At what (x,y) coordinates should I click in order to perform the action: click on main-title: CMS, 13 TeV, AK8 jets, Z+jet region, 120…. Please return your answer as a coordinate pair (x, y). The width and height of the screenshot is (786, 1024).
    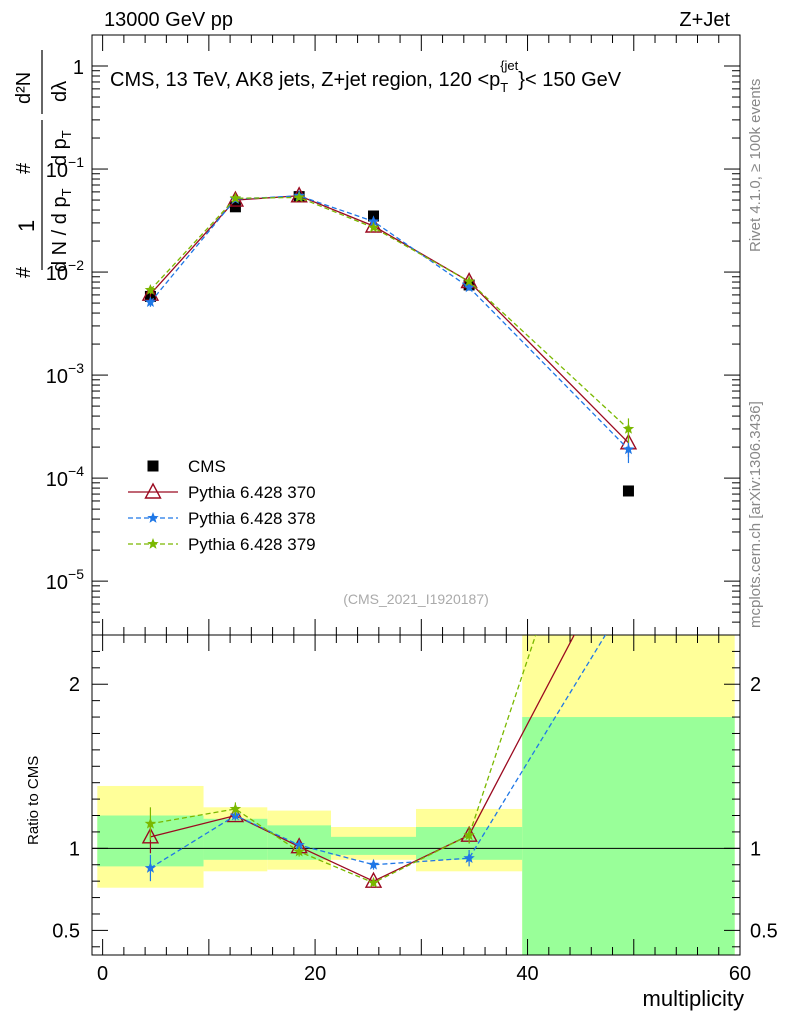
    Looking at the image, I should click on (366, 76).